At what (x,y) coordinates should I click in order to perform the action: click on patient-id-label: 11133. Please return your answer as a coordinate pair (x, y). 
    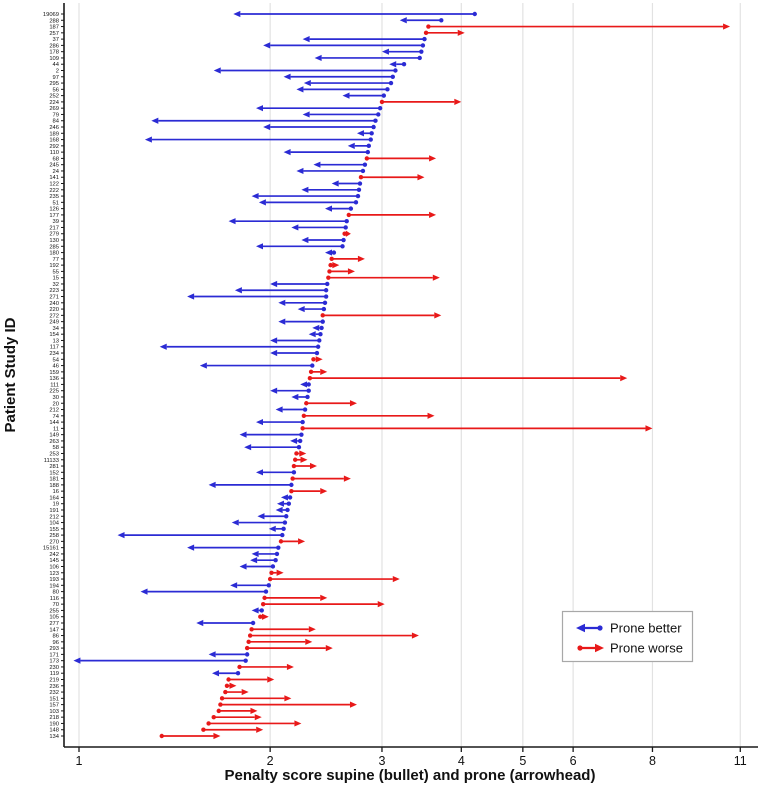
    Looking at the image, I should click on (51, 461).